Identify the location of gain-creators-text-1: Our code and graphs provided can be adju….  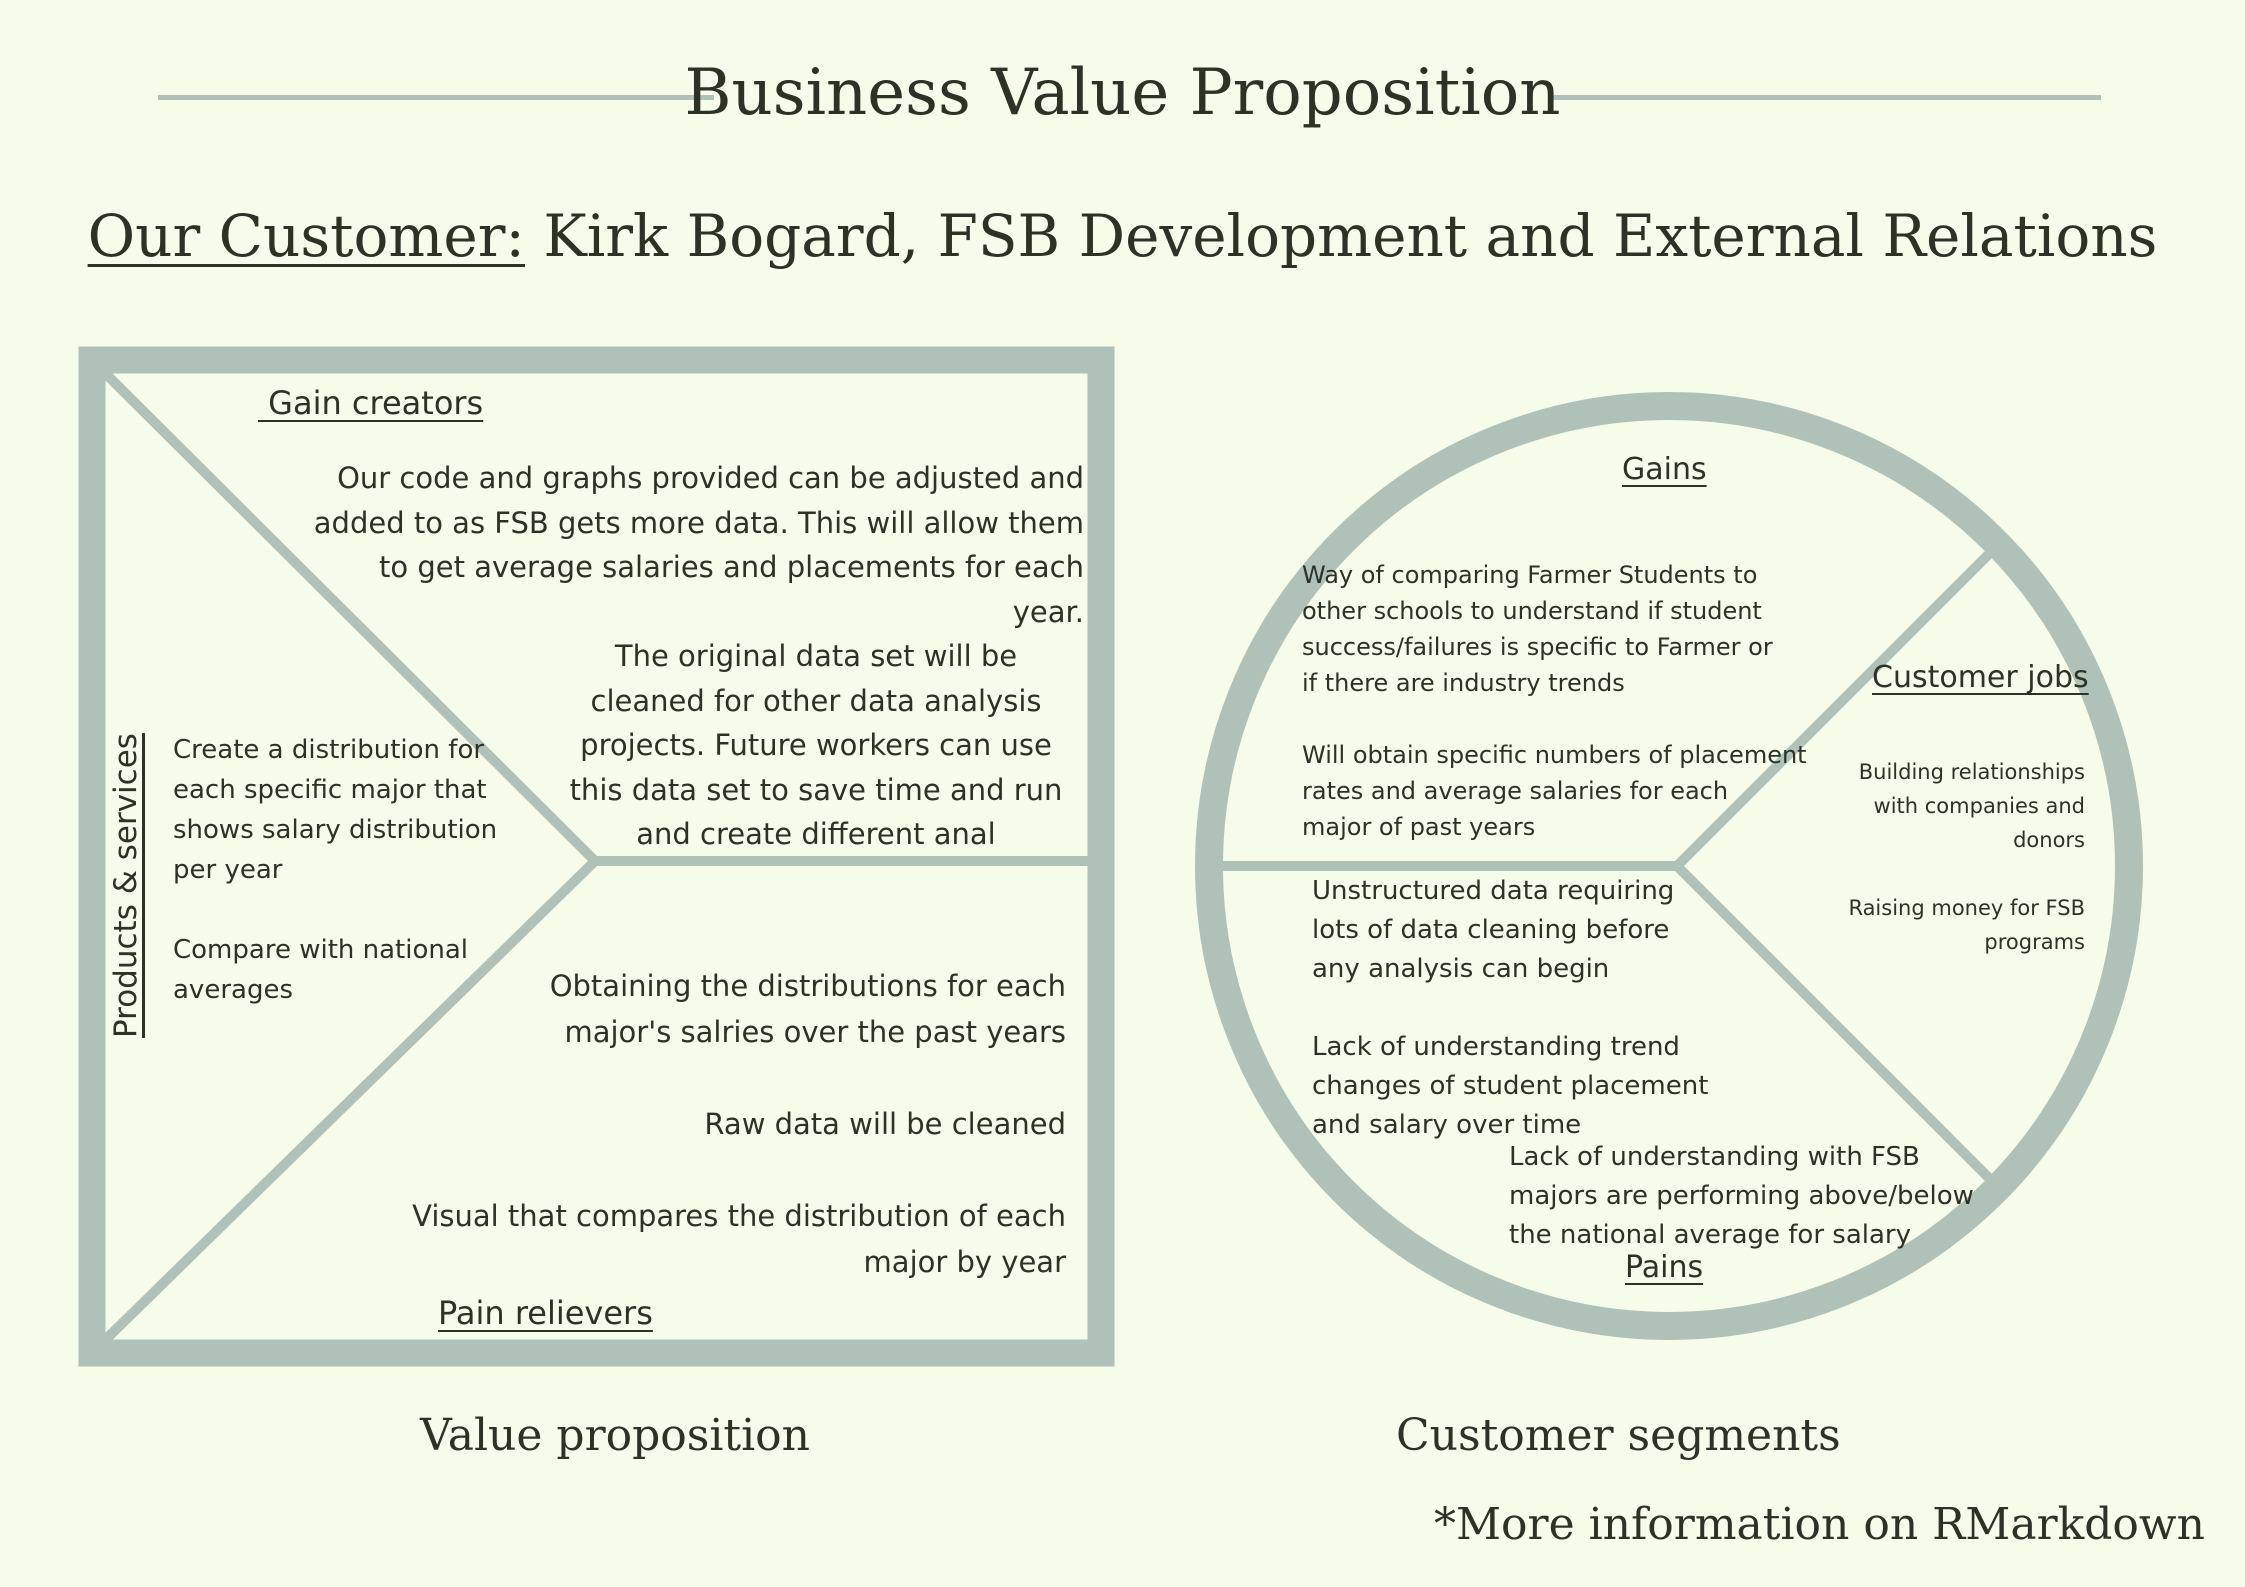
(698, 545).